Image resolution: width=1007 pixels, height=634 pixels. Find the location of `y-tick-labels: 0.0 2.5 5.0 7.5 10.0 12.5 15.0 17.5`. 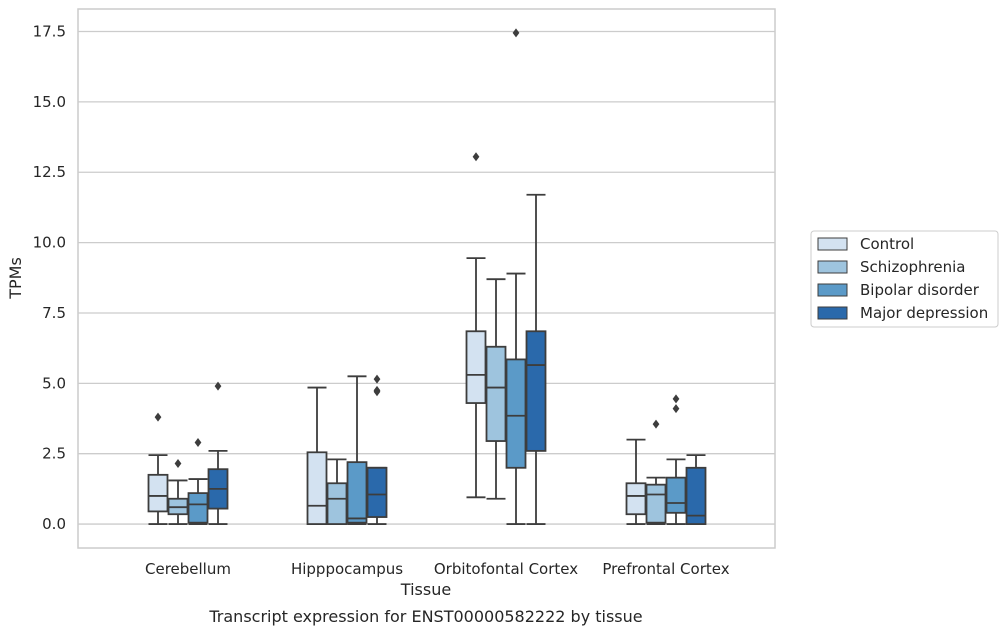

y-tick-labels: 0.0 2.5 5.0 7.5 10.0 12.5 15.0 17.5 is located at coordinates (49, 278).